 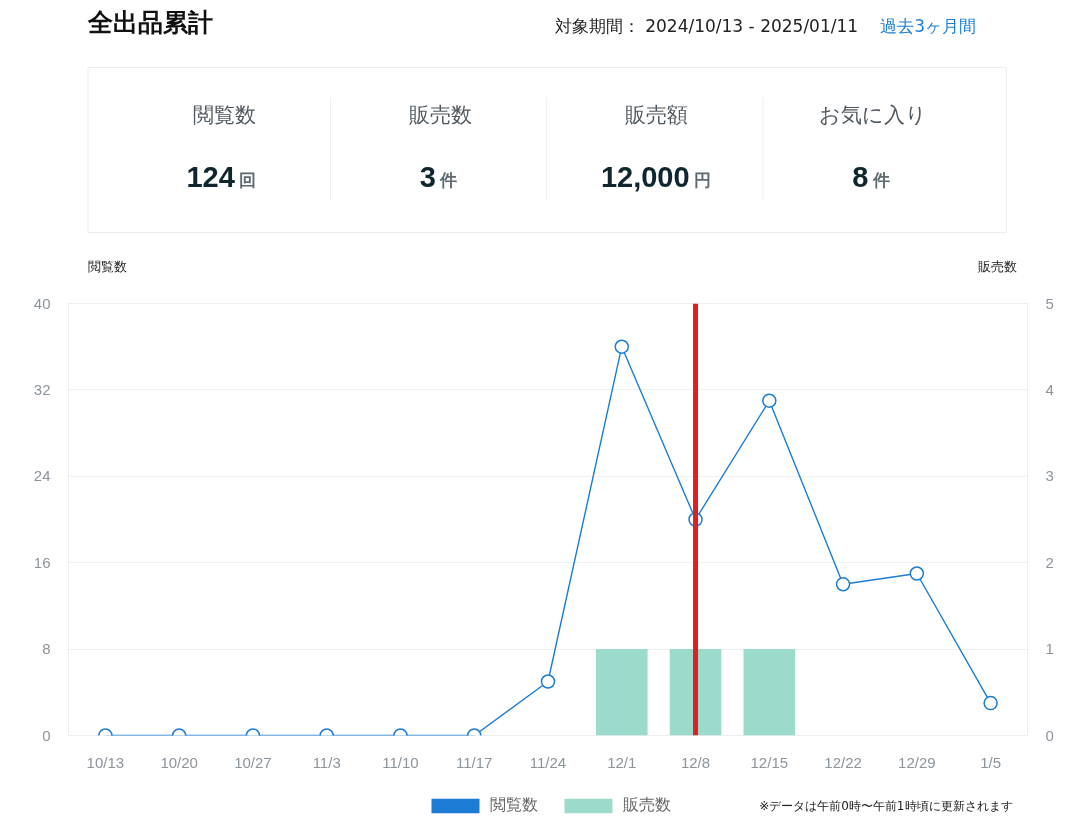 What do you see at coordinates (513, 805) in the screenshot?
I see `legend-label: 閲覧数` at bounding box center [513, 805].